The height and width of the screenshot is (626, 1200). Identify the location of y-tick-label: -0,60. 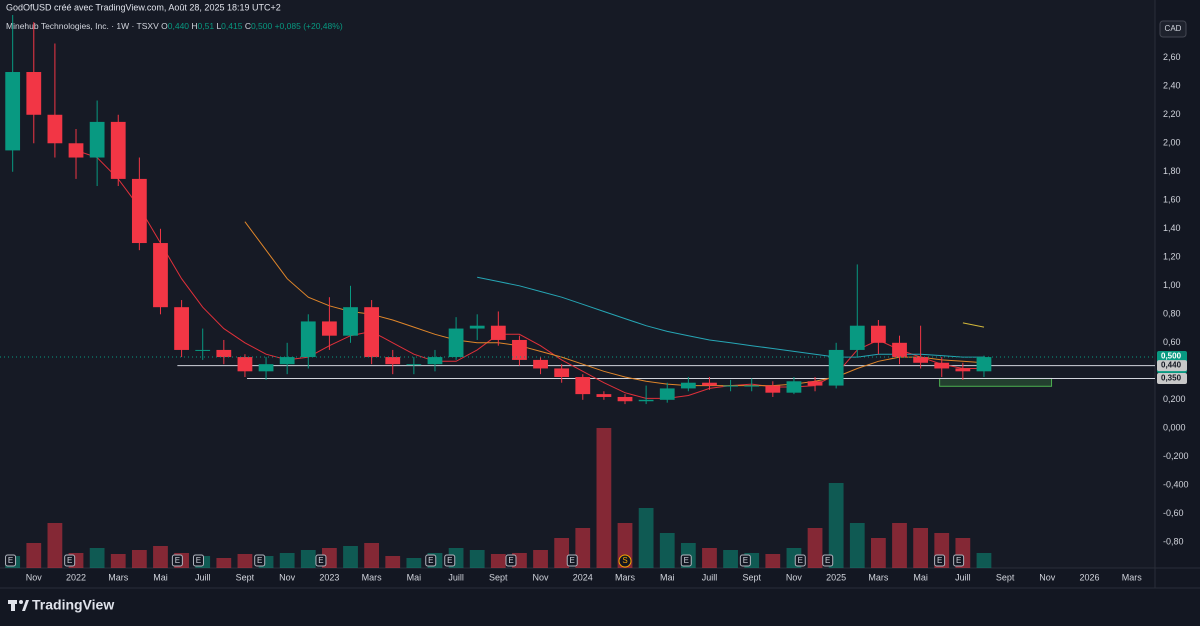
(1173, 513).